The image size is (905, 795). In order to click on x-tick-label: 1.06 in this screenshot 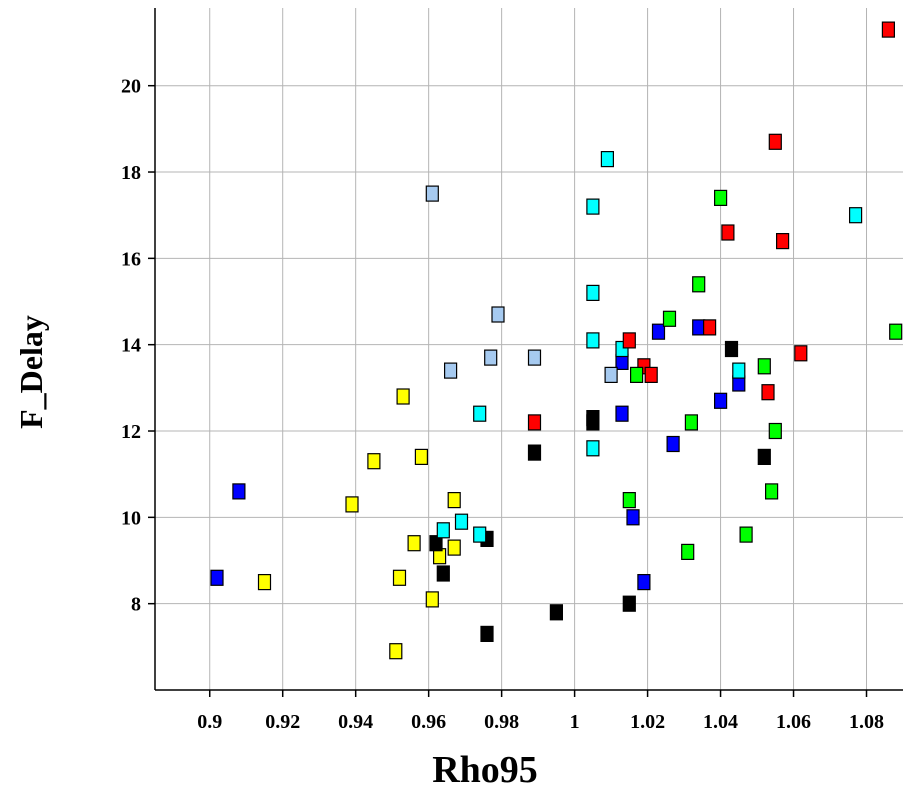, I will do `click(793, 722)`.